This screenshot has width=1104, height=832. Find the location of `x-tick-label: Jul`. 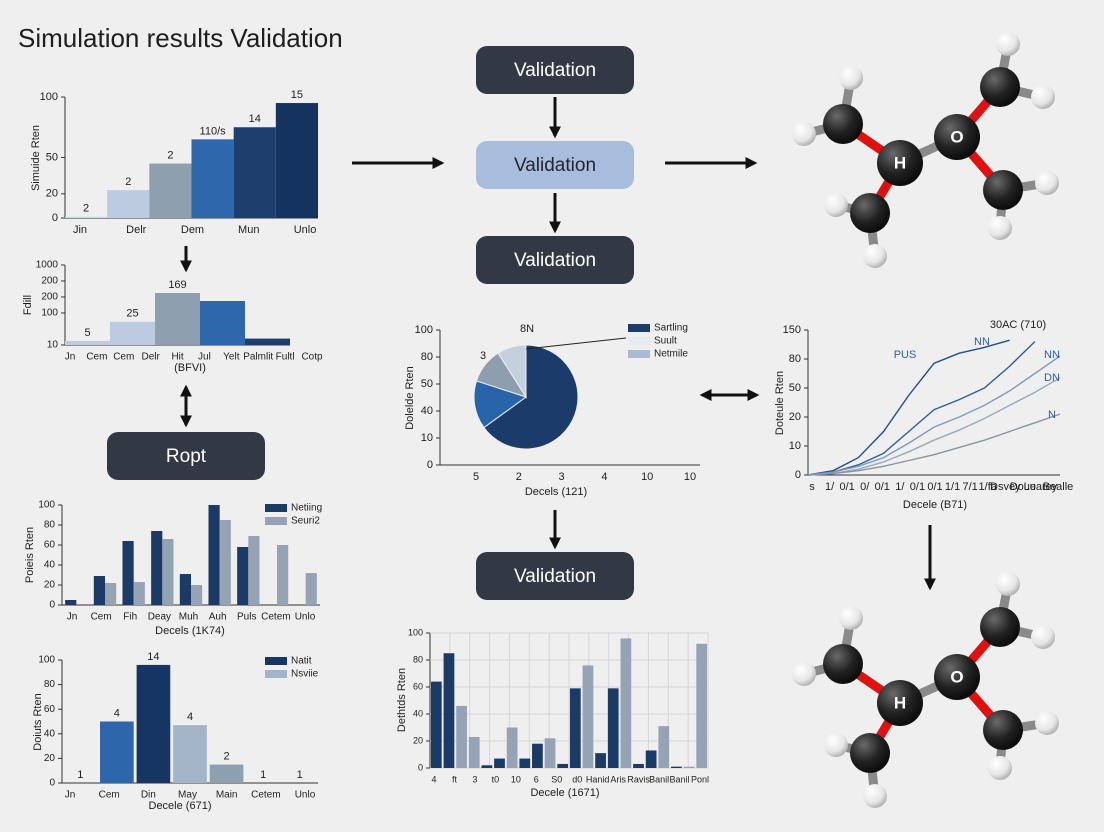

x-tick-label: Jul is located at coordinates (204, 357).